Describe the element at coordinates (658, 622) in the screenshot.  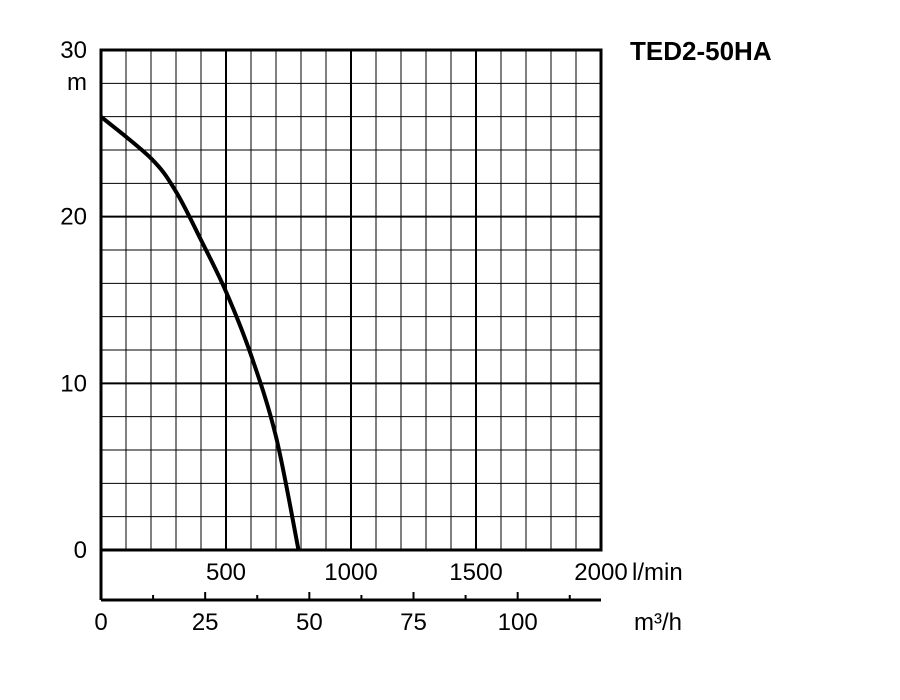
I see `x-secondary-axis-unit: m³/h` at that location.